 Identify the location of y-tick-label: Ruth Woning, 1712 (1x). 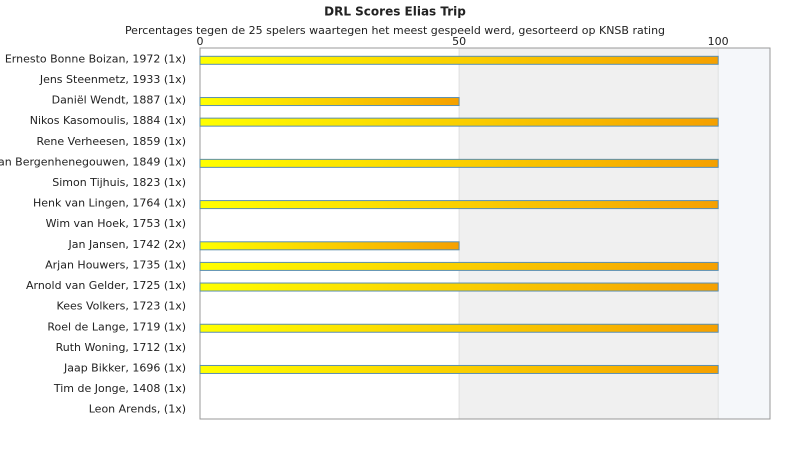
(121, 347).